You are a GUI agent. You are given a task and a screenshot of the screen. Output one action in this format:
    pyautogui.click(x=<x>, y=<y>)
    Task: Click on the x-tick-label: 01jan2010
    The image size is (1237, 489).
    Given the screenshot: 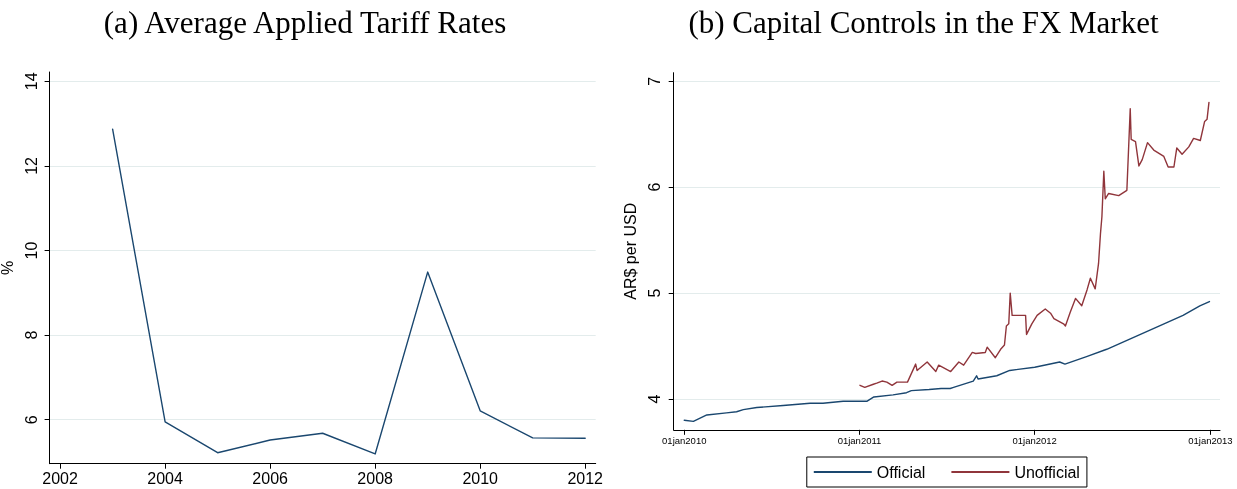 What is the action you would take?
    pyautogui.click(x=684, y=441)
    